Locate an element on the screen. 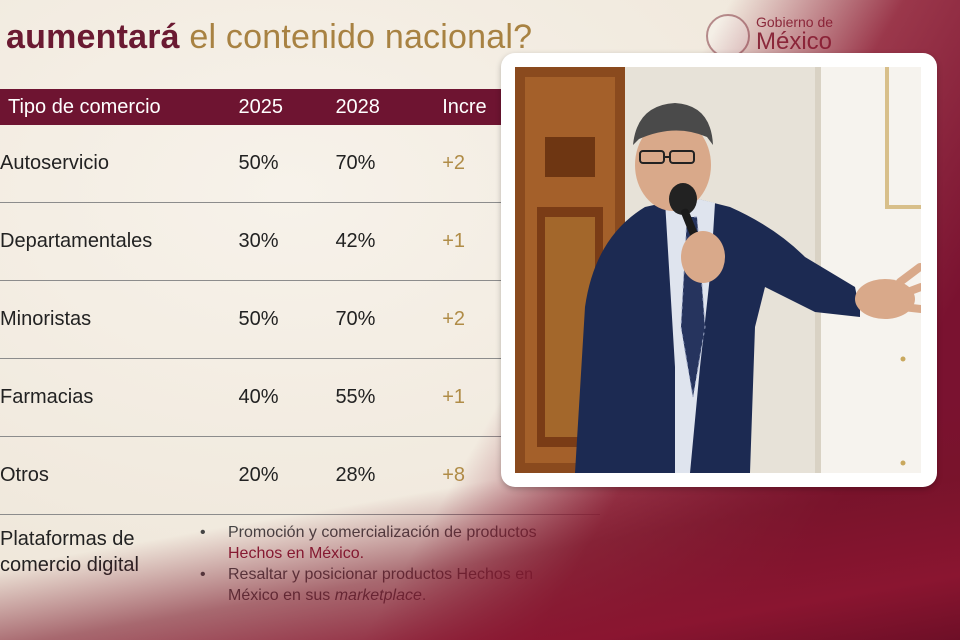 Image resolution: width=960 pixels, height=640 pixels. cell-tipo: Autoservicio is located at coordinates (119, 164).